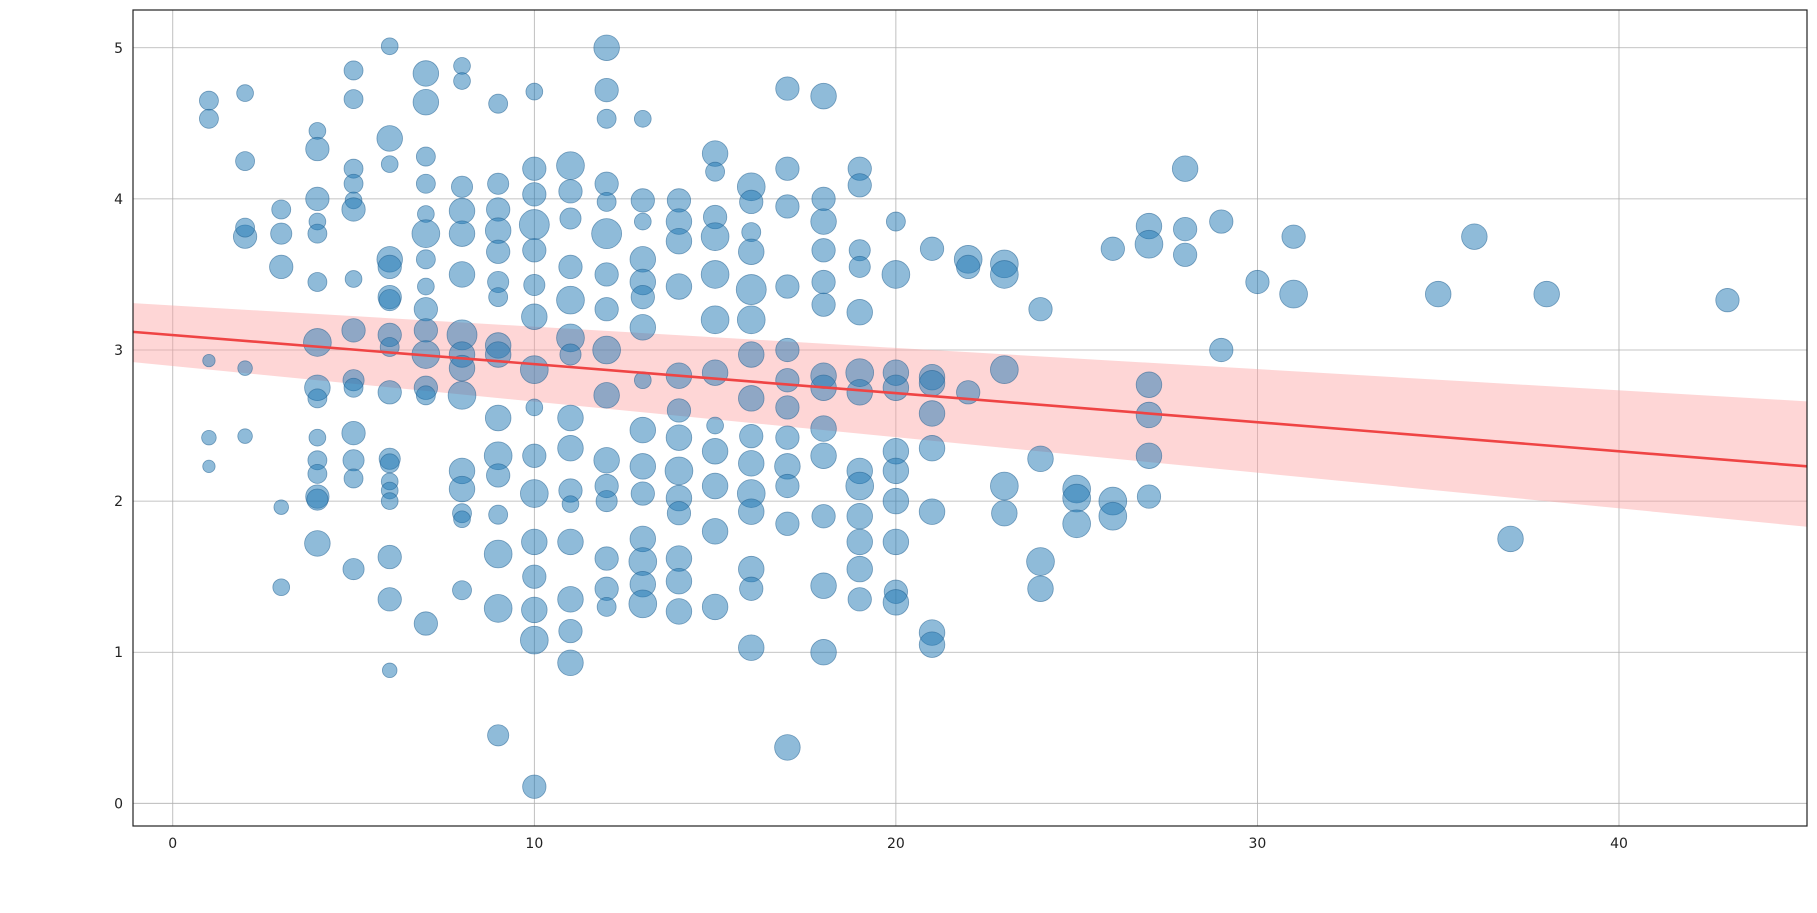 The image size is (1817, 913). Describe the element at coordinates (118, 653) in the screenshot. I see `y-tick-label: 1` at that location.